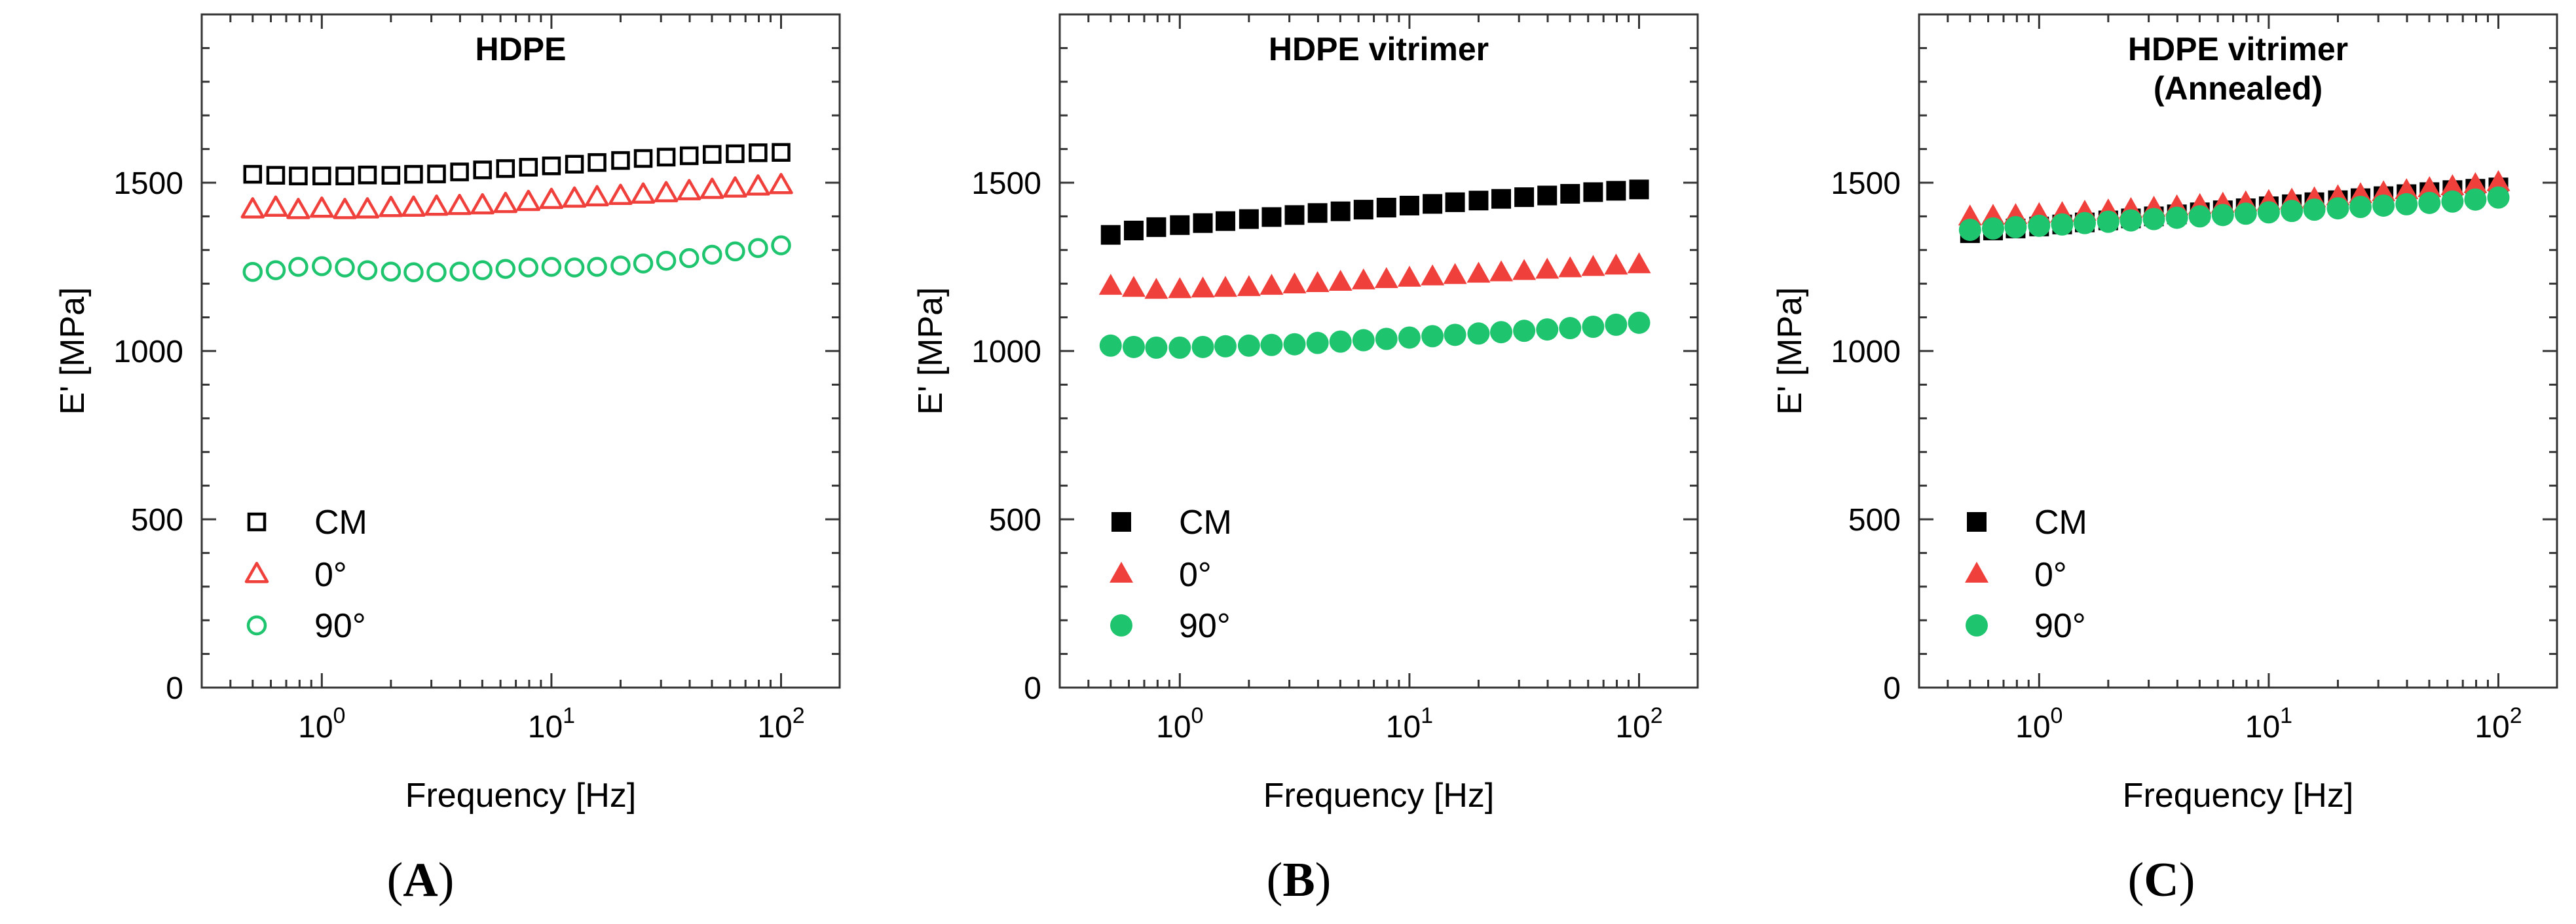 The width and height of the screenshot is (2576, 924). I want to click on y-tick-label: 500, so click(1015, 520).